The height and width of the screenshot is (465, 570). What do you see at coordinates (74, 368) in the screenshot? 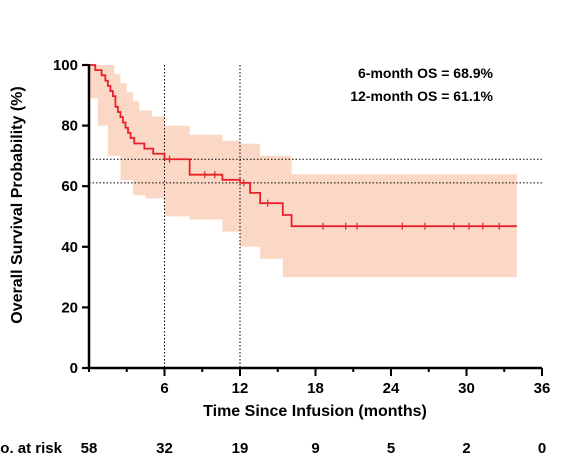
I see `y-tick-label: 0` at bounding box center [74, 368].